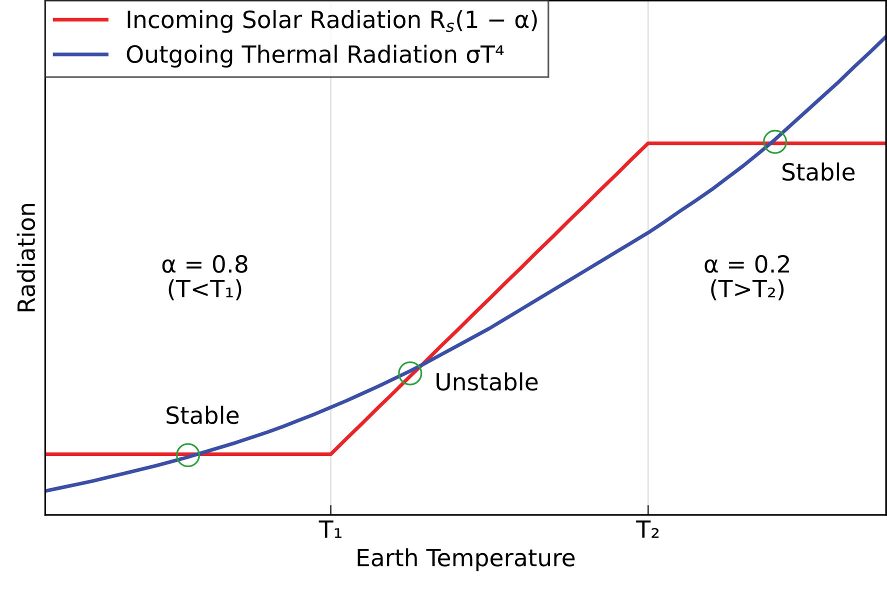 The height and width of the screenshot is (596, 887). Describe the element at coordinates (330, 529) in the screenshot. I see `x-tick-label: T₁` at that location.